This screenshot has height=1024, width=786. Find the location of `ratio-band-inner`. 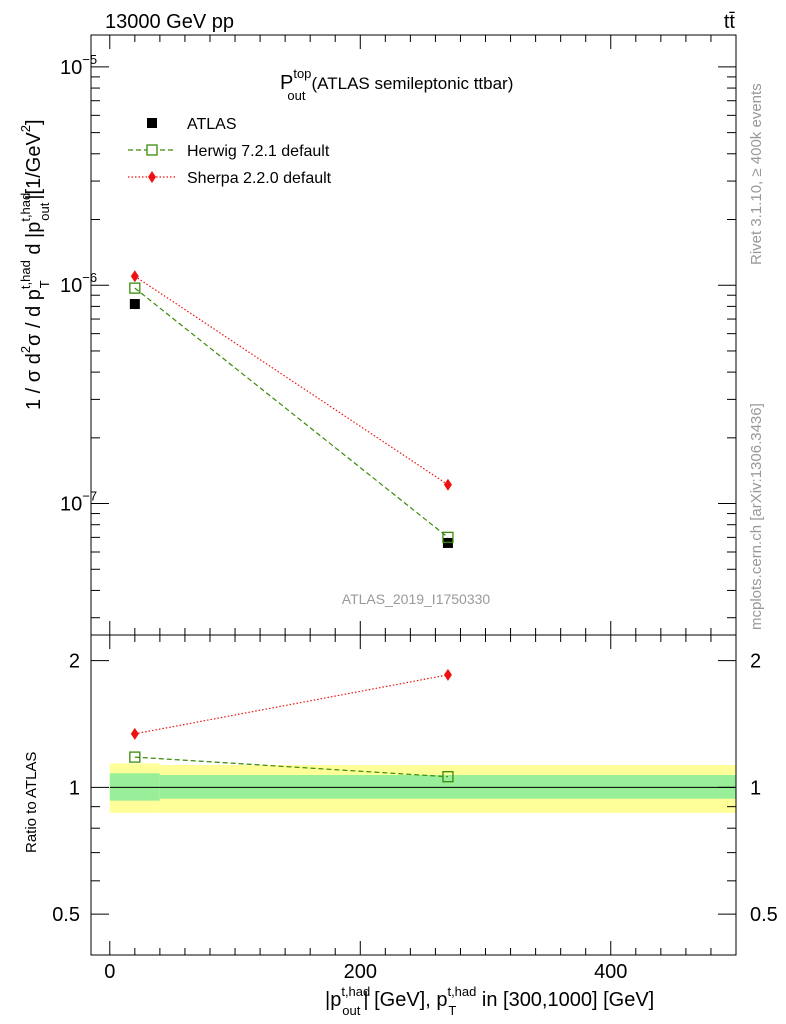

ratio-band-inner is located at coordinates (448, 786).